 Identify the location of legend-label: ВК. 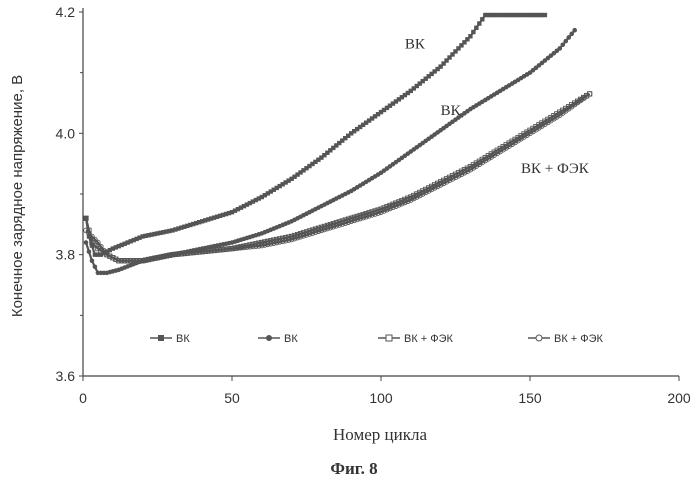
(183, 339).